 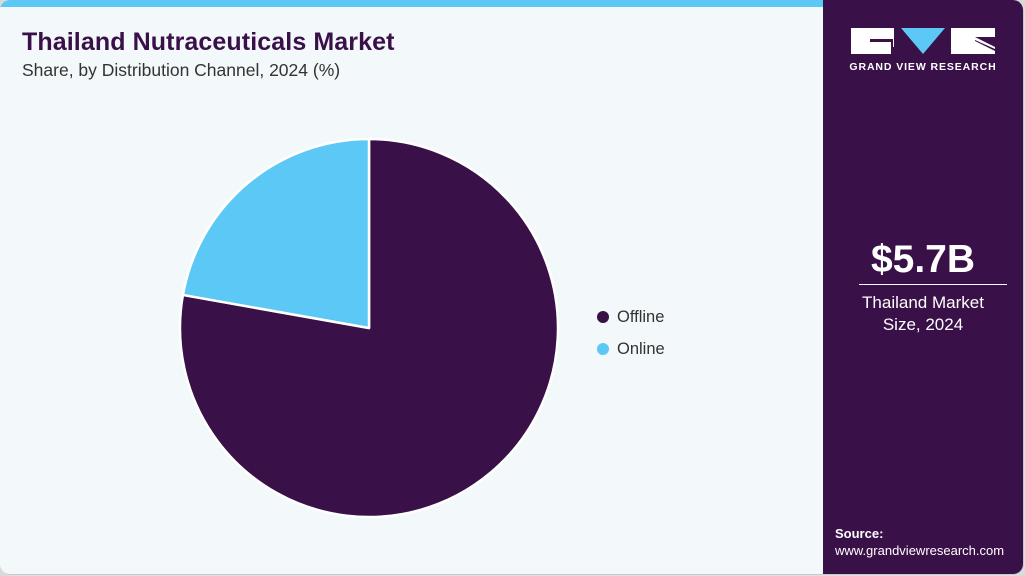 I want to click on divider, so click(x=933, y=284).